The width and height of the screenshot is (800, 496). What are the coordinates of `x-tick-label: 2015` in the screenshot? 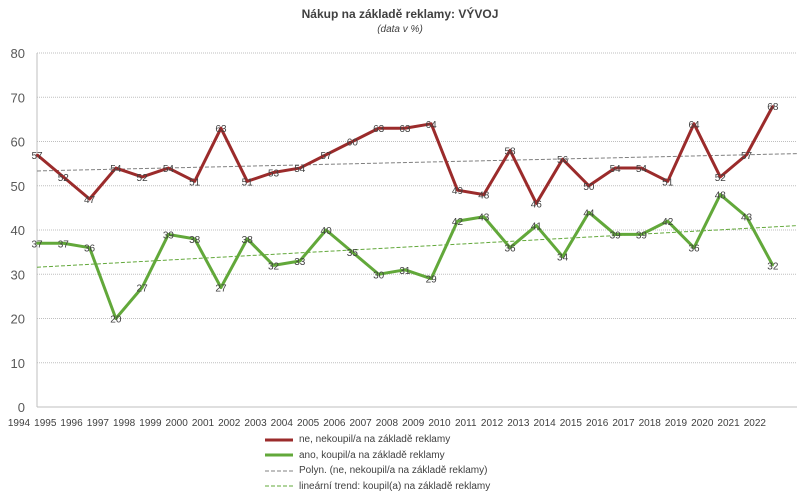 It's located at (571, 423).